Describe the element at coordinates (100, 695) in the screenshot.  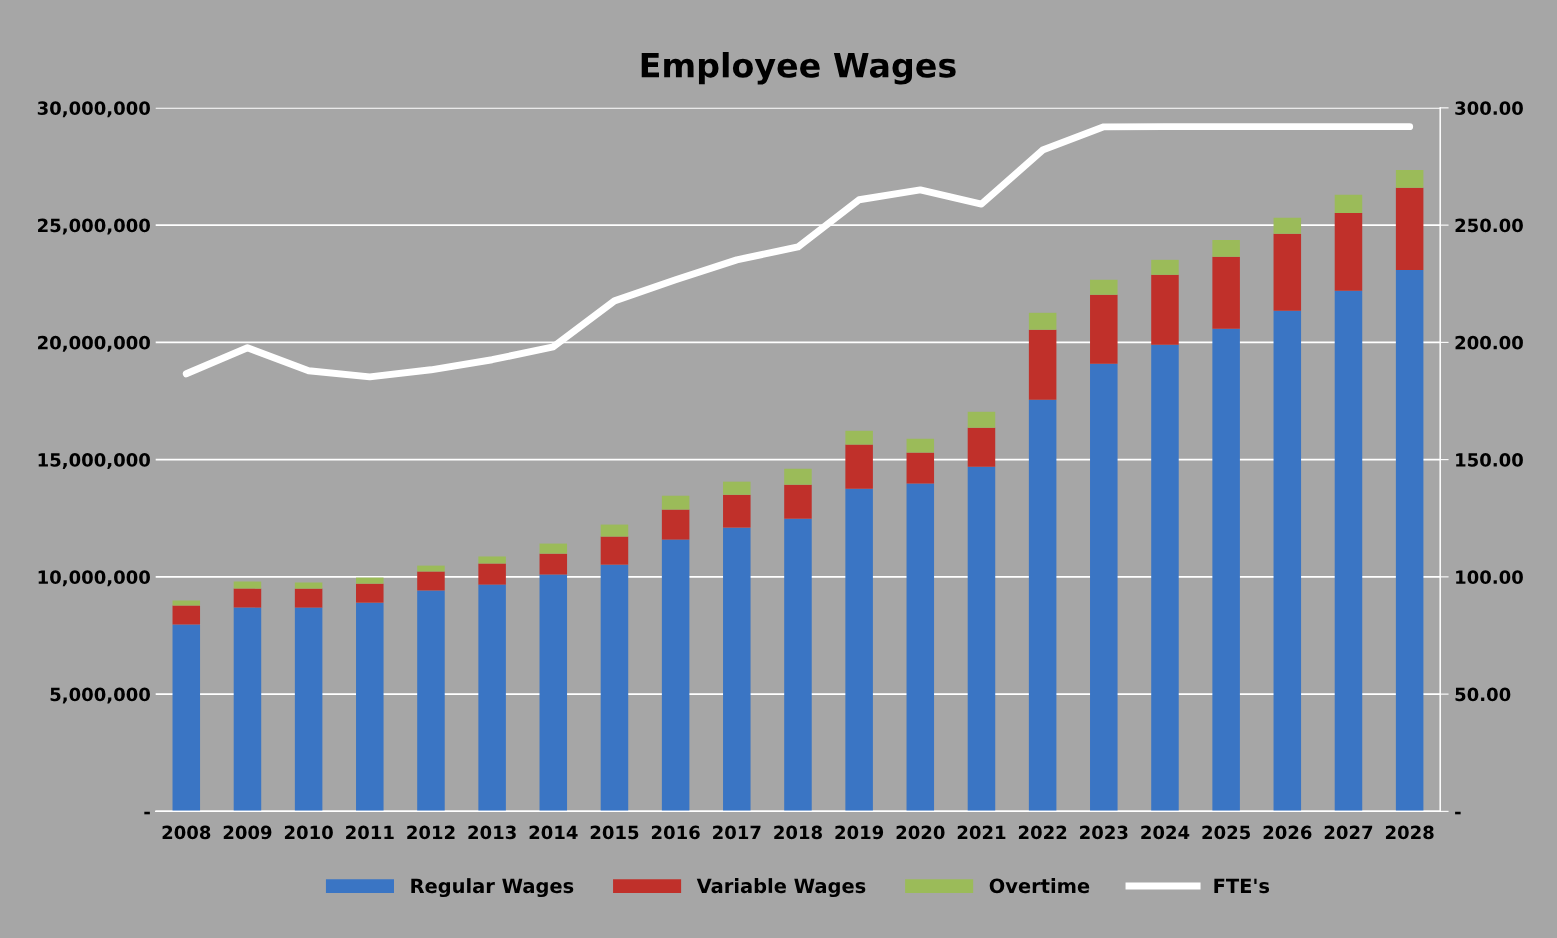
I see `y-tick-label: 5,000,000` at that location.